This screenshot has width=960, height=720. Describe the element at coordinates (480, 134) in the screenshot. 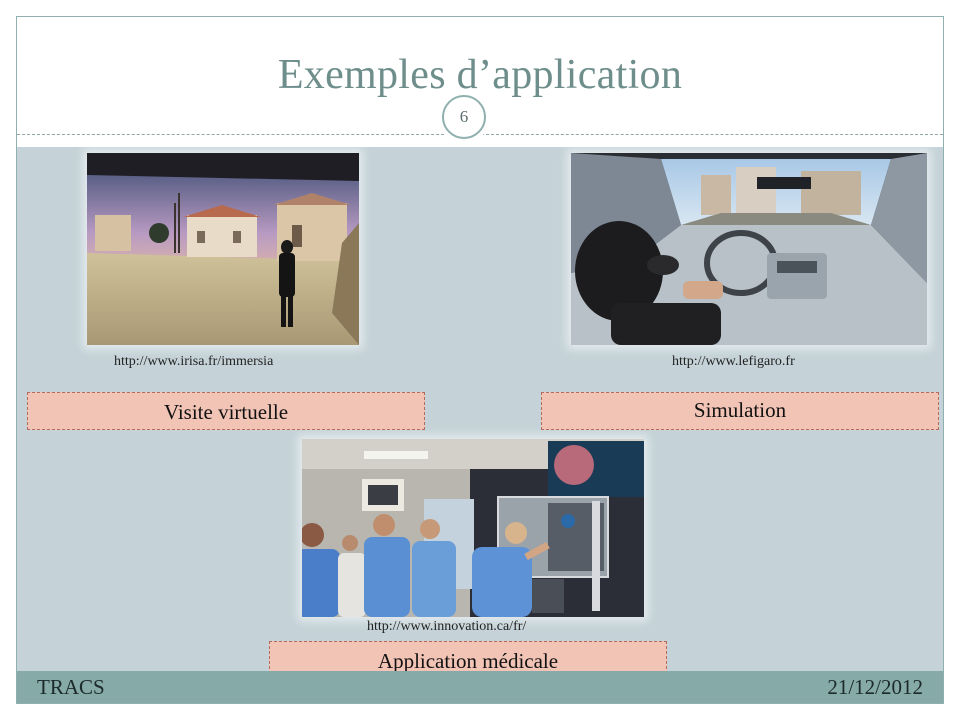

I see `title-divider` at that location.